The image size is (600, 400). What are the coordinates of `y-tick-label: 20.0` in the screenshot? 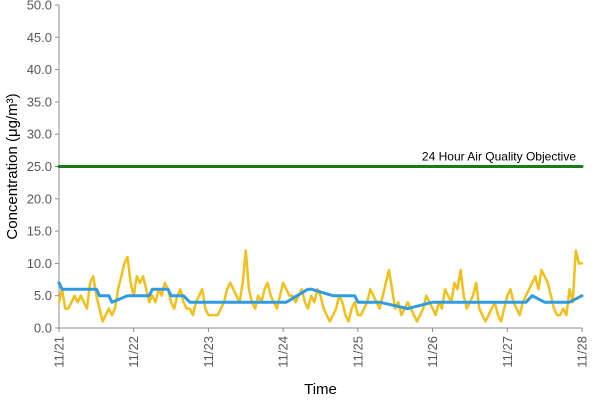 It's located at (39, 198).